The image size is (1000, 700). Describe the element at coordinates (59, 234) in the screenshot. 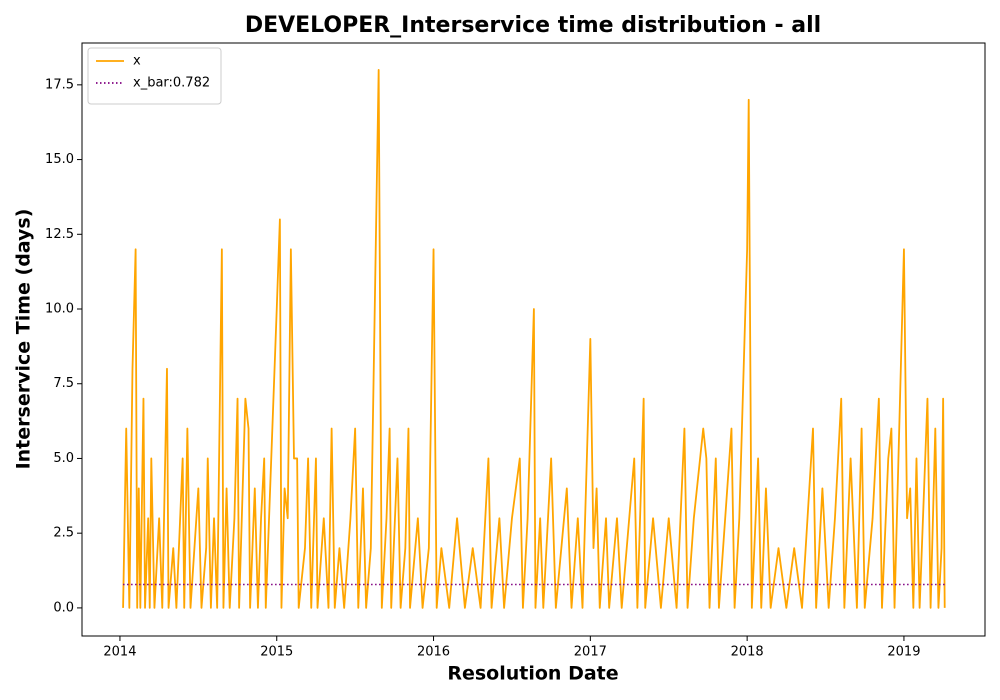

I see `y-tick-label: 12.5` at that location.